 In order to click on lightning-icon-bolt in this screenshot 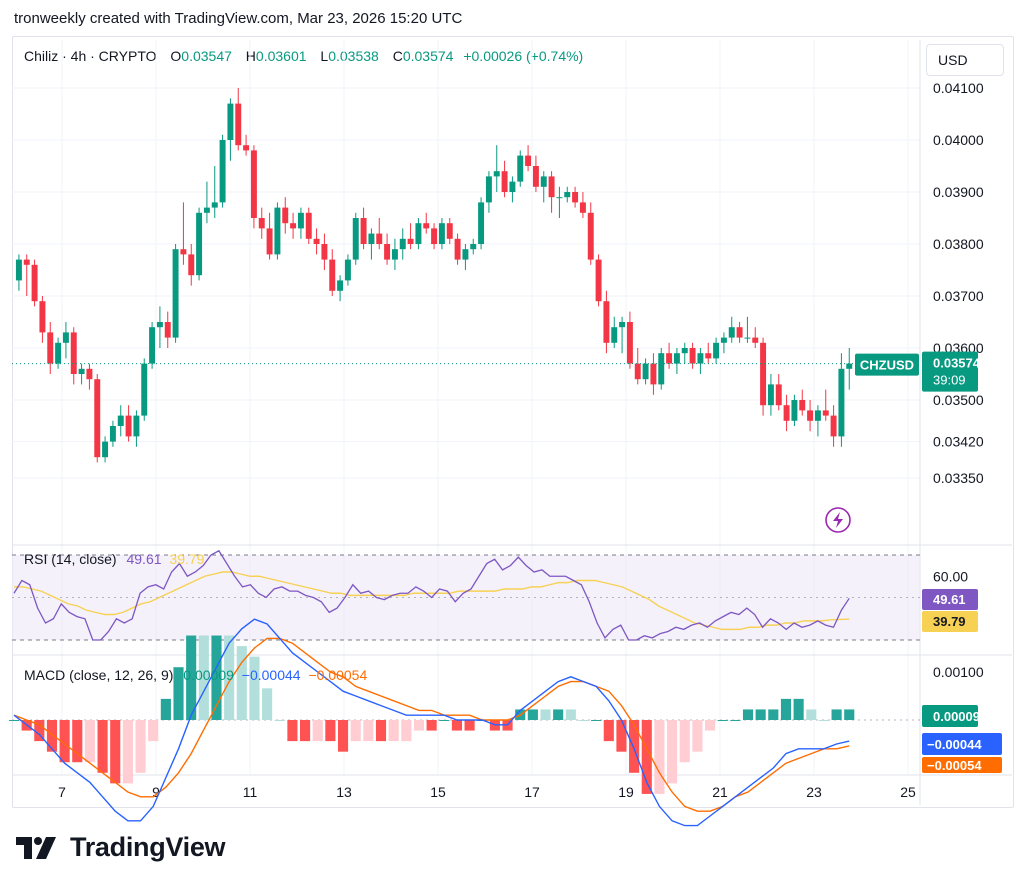, I will do `click(838, 520)`.